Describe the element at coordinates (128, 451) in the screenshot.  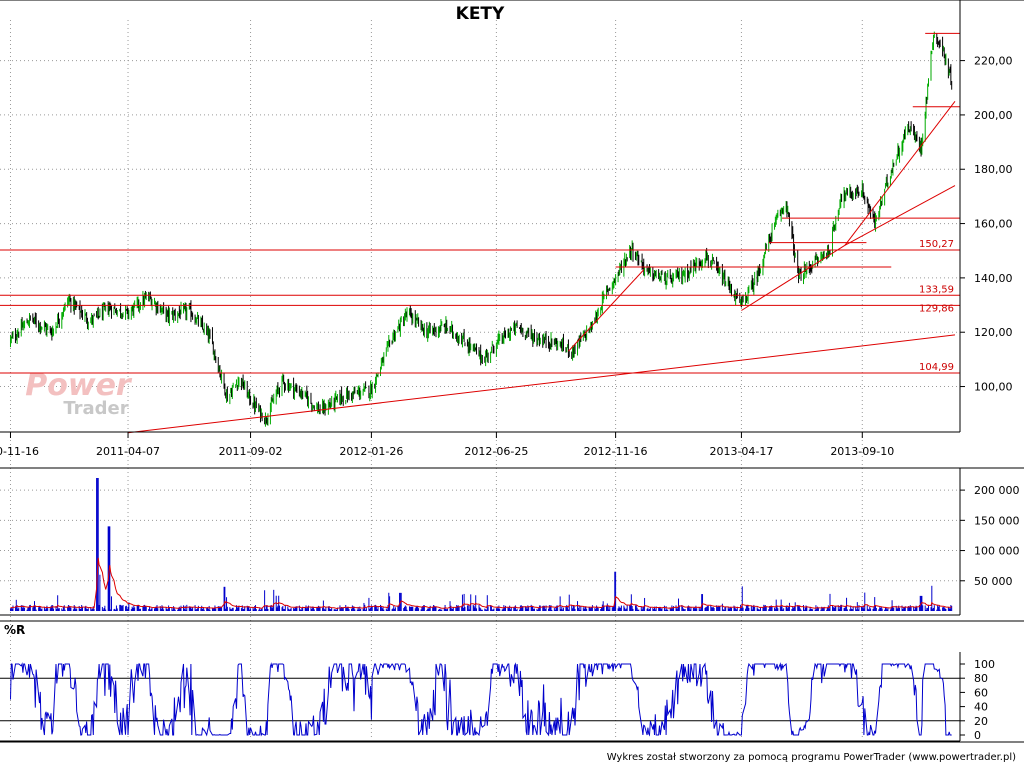
I see `x-tick-label: 2011-04-07` at that location.